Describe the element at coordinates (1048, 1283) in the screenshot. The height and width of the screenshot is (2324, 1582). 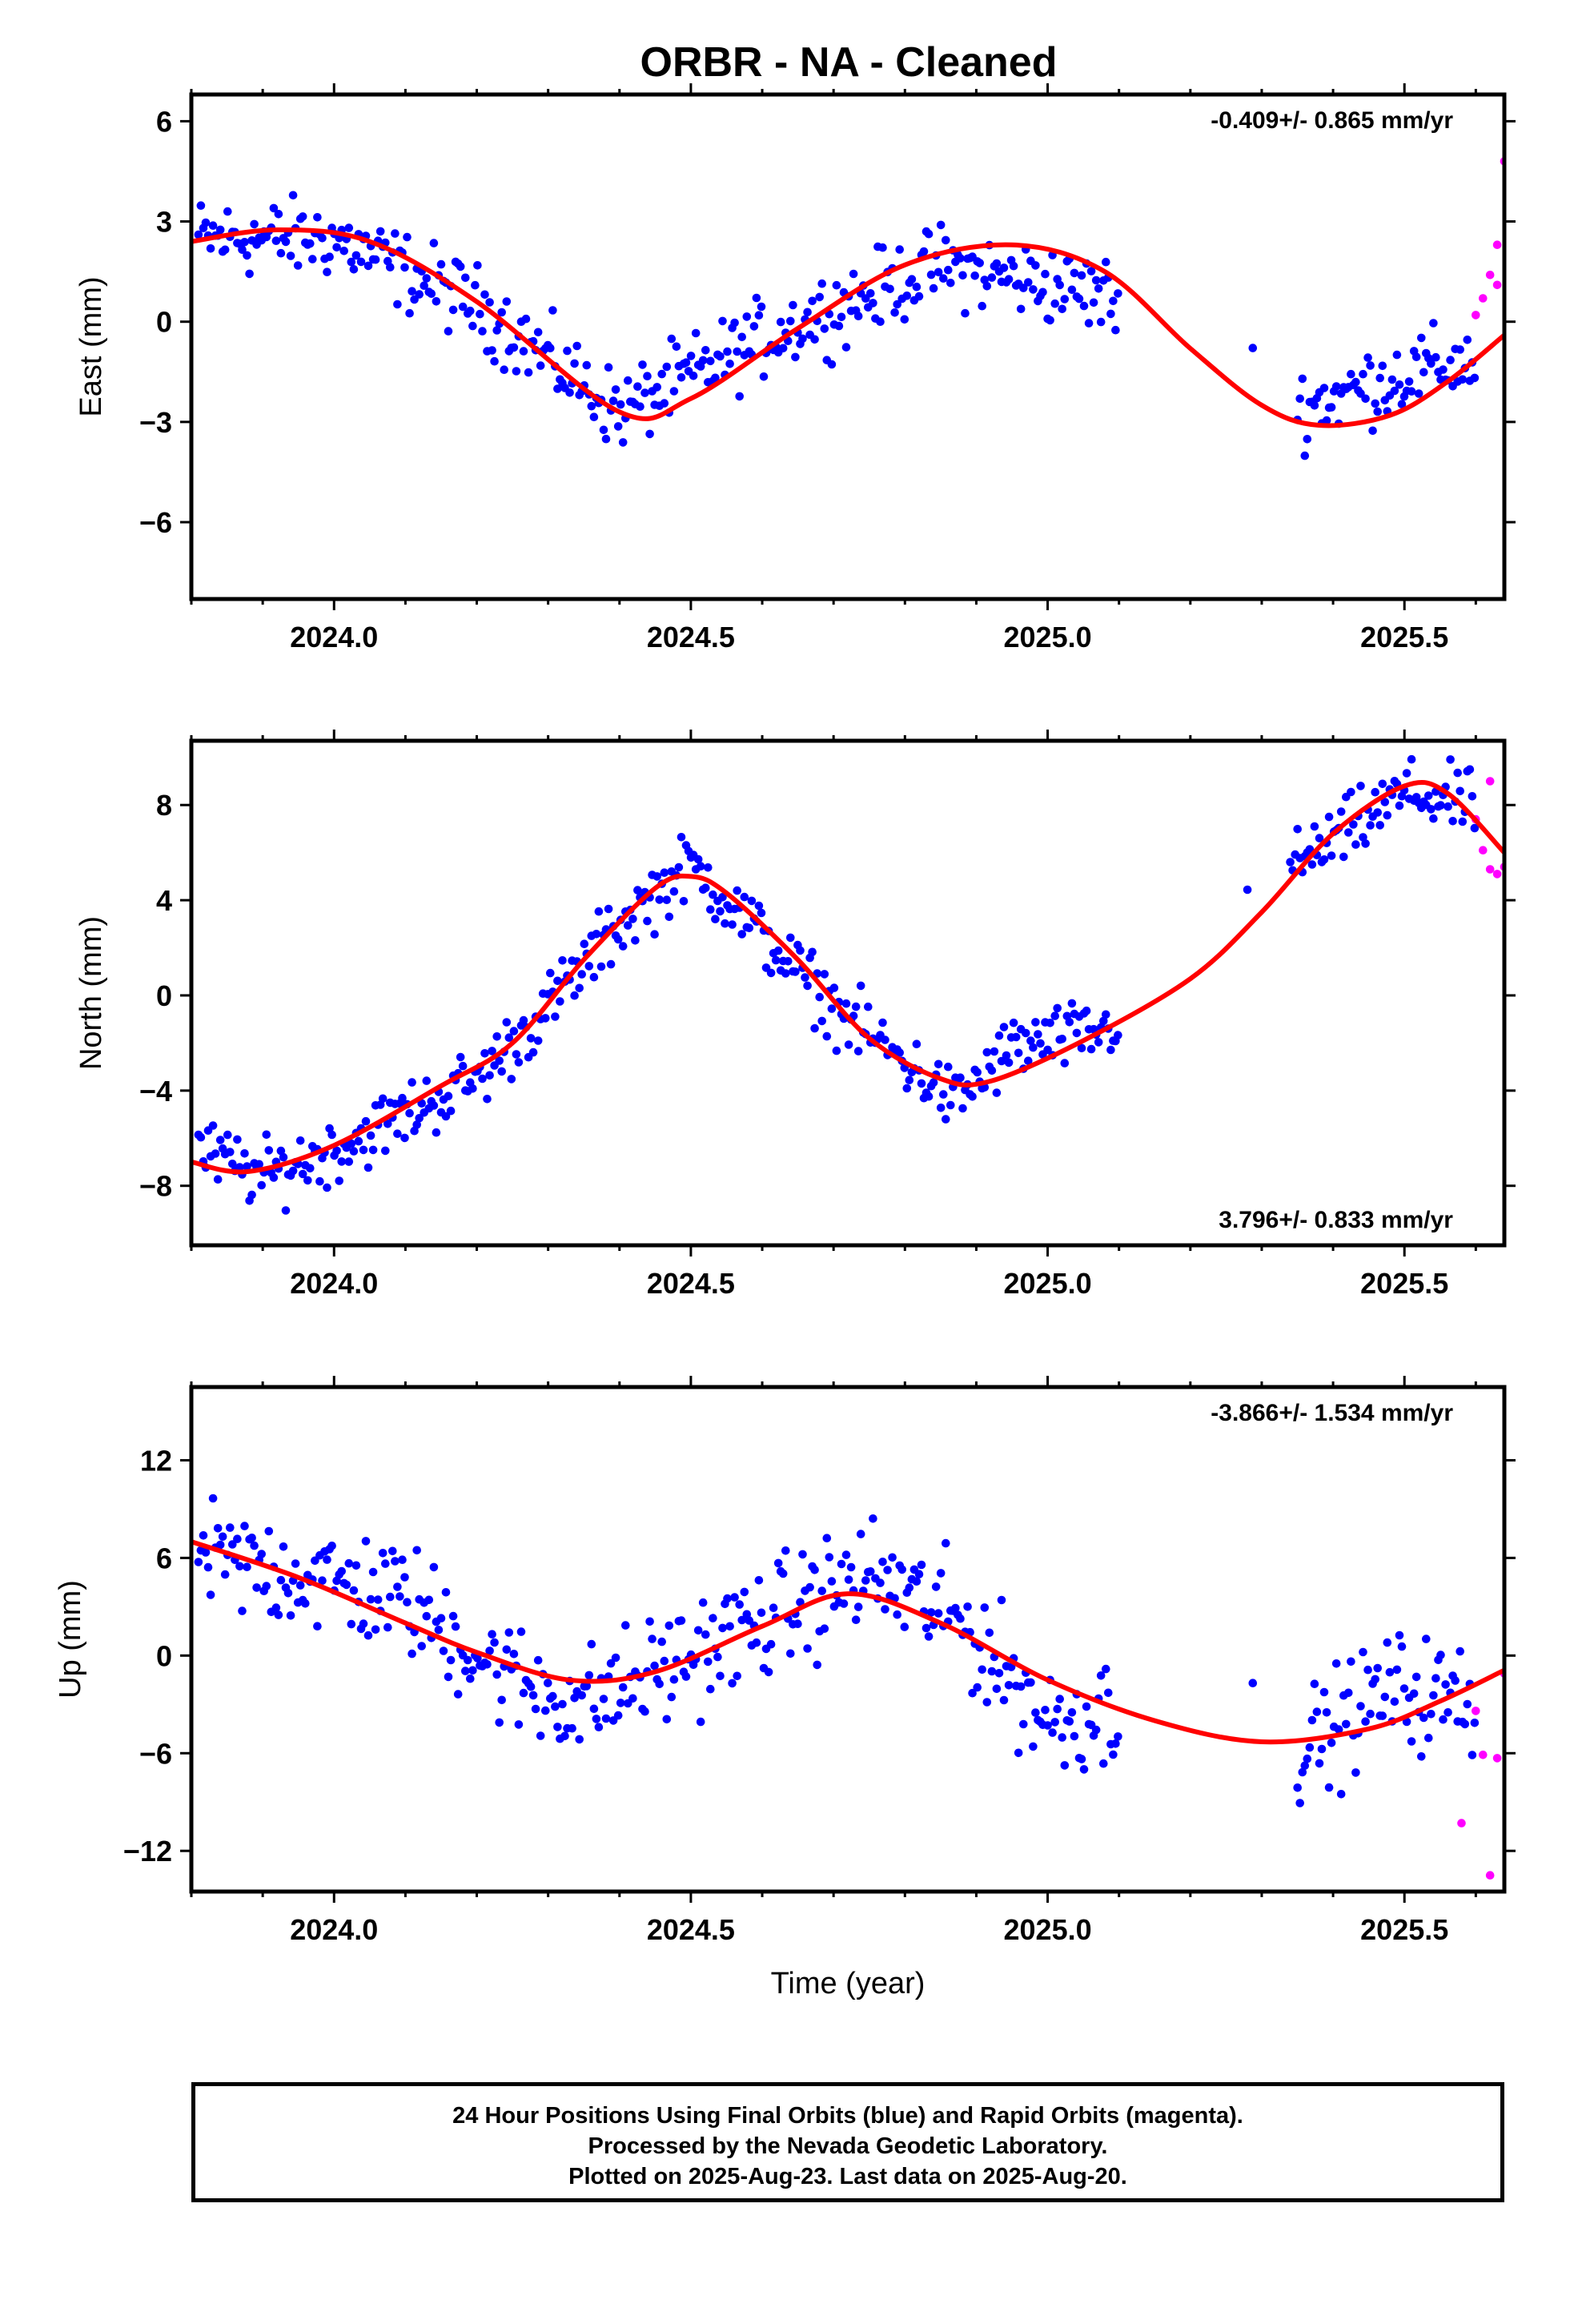
I see `x-tick-label: 2025.0` at that location.